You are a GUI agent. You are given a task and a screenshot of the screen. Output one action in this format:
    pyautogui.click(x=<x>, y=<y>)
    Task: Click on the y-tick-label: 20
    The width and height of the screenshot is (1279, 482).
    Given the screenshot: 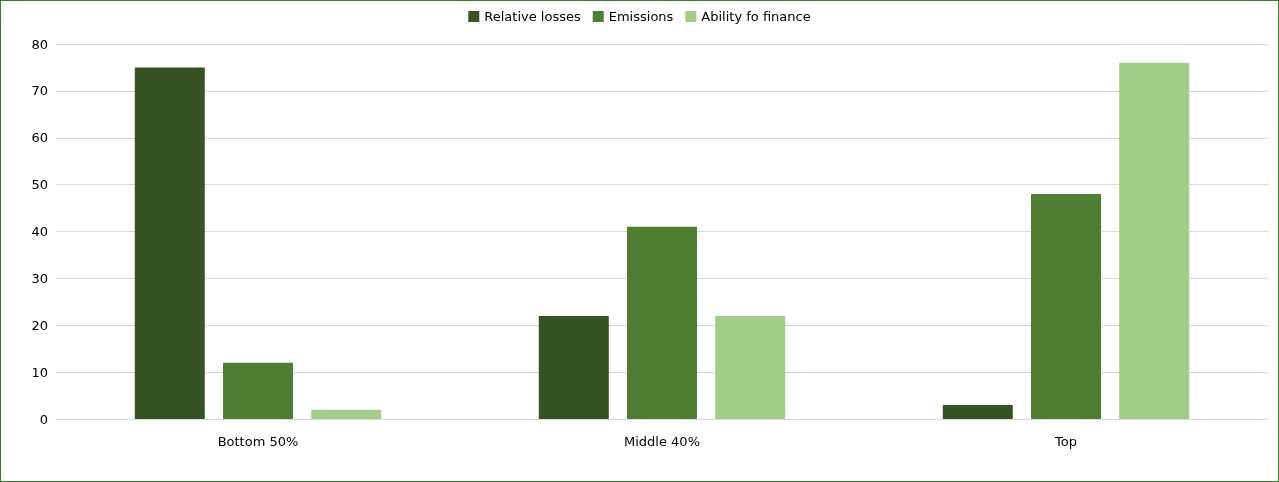 What is the action you would take?
    pyautogui.click(x=39, y=325)
    